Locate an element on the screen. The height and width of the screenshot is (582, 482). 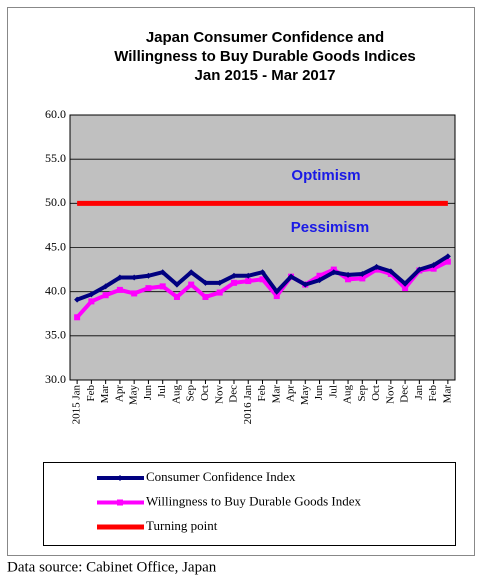
legend-label: Turning point is located at coordinates (182, 525).